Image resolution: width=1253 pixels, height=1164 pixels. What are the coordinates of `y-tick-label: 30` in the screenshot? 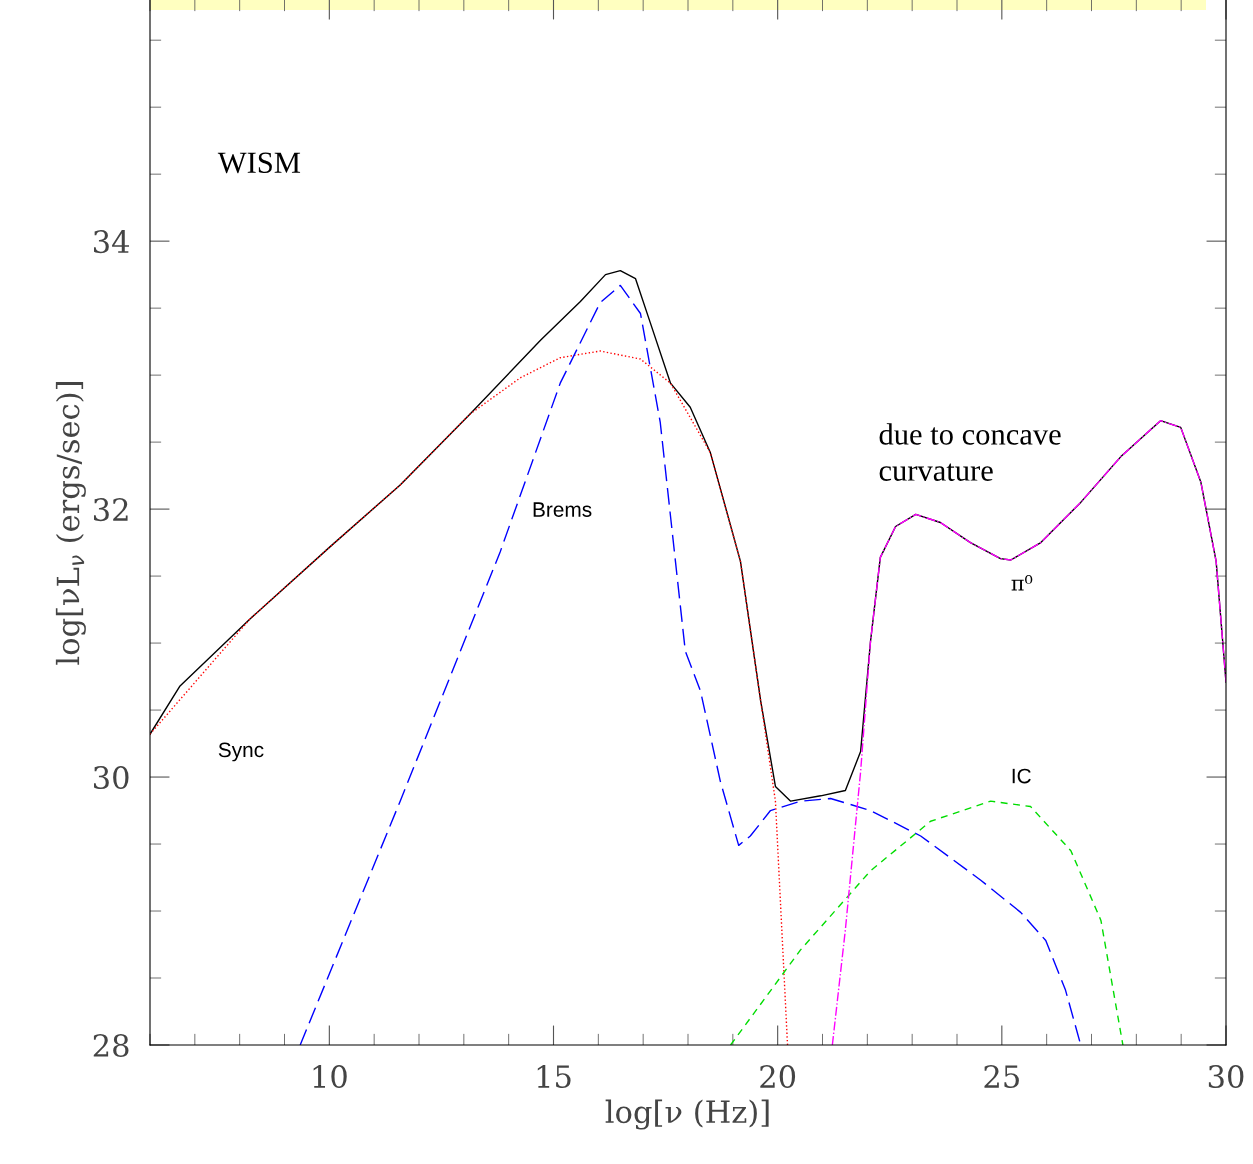 It's located at (111, 777).